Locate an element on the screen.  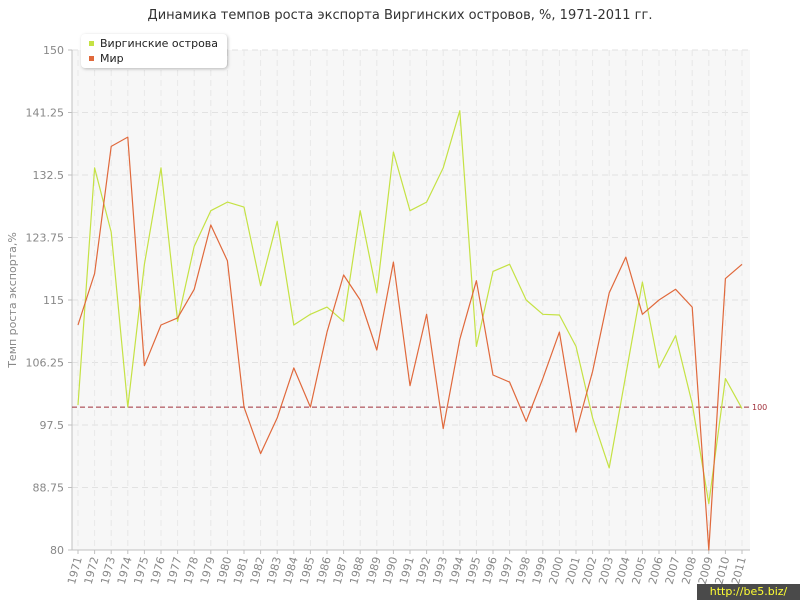
legend-item-series-2: Мир is located at coordinates (106, 59).